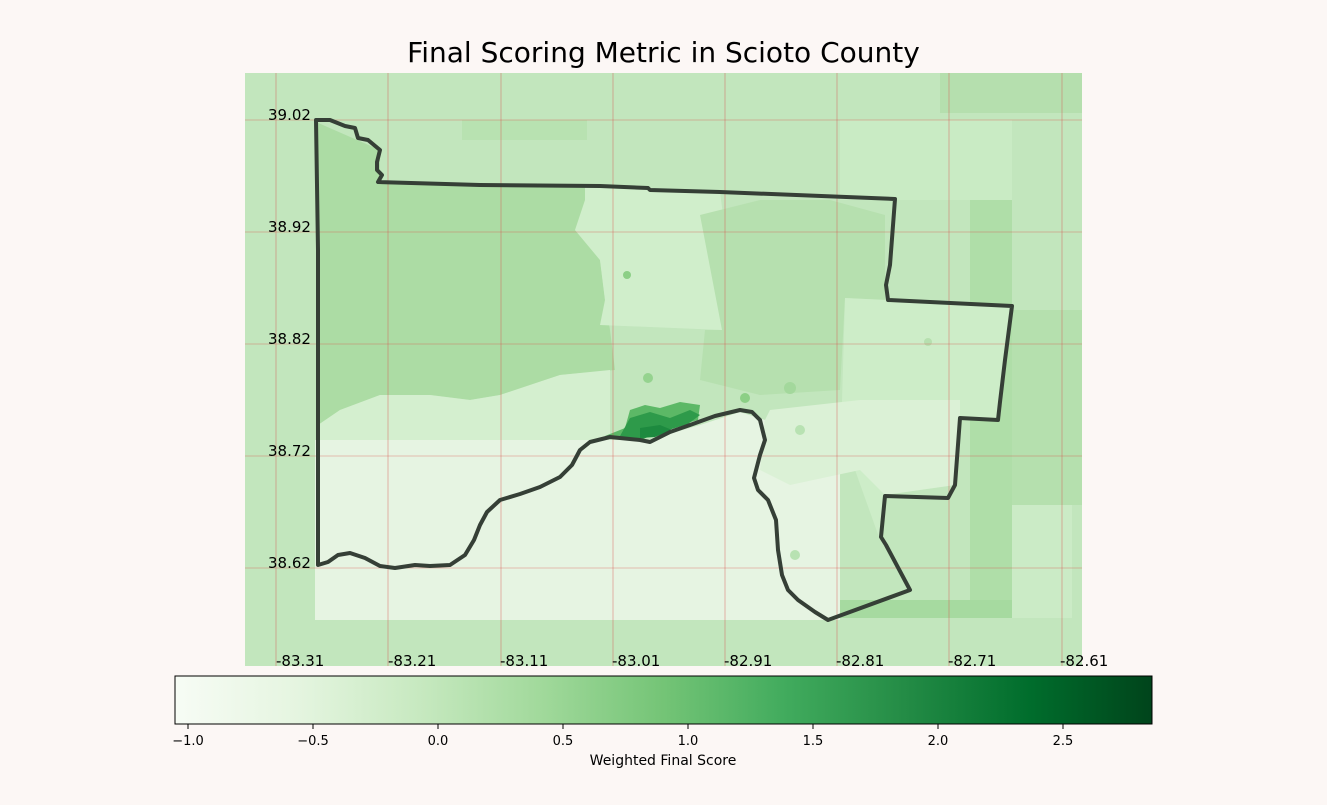  What do you see at coordinates (289, 563) in the screenshot?
I see `lat-label: 38.62` at bounding box center [289, 563].